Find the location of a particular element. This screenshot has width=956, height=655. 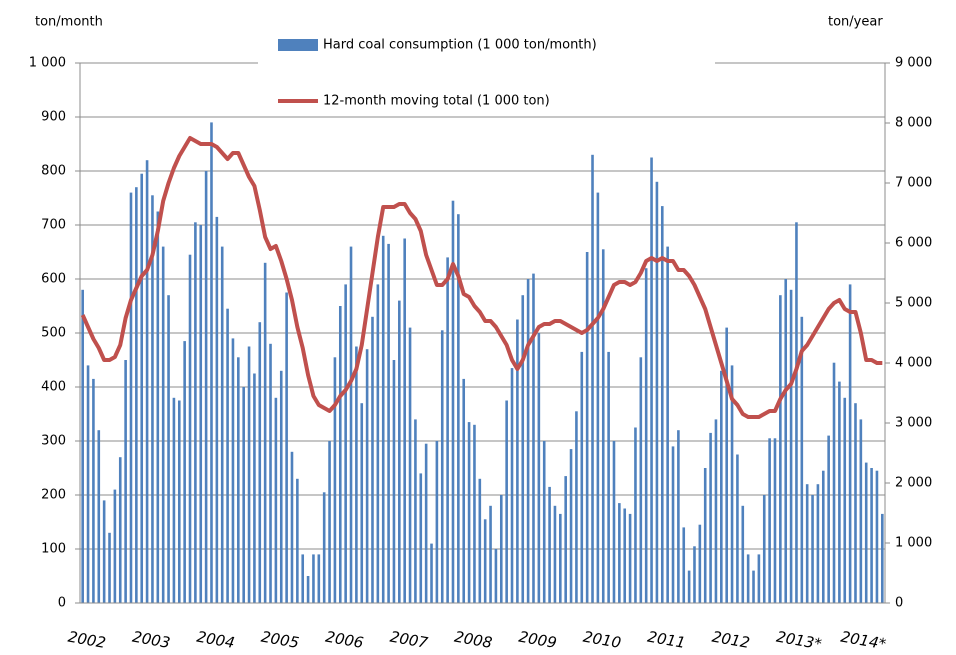

legend-box is located at coordinates (486, 70).